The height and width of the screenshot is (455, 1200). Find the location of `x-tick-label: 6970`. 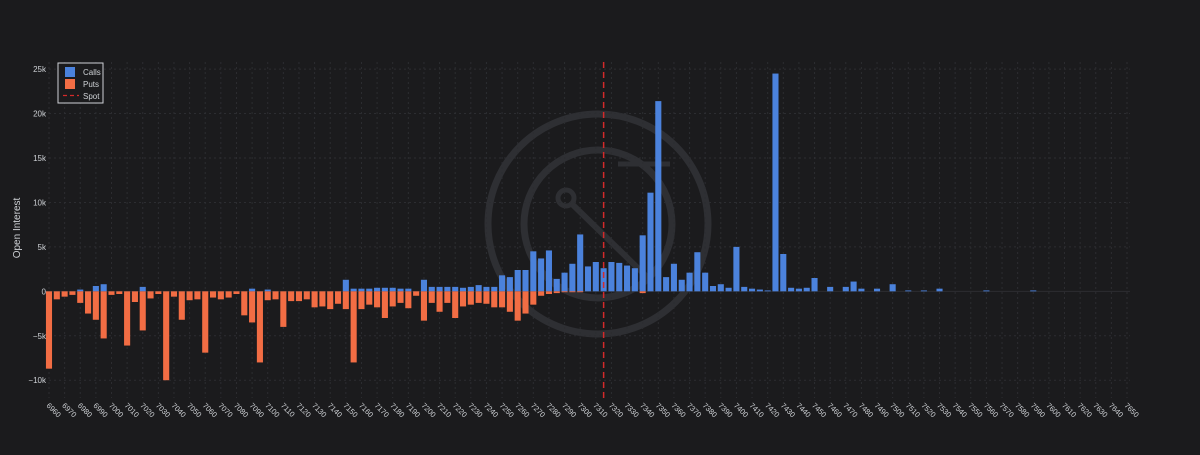

x-tick-label: 6970 is located at coordinates (69, 410).